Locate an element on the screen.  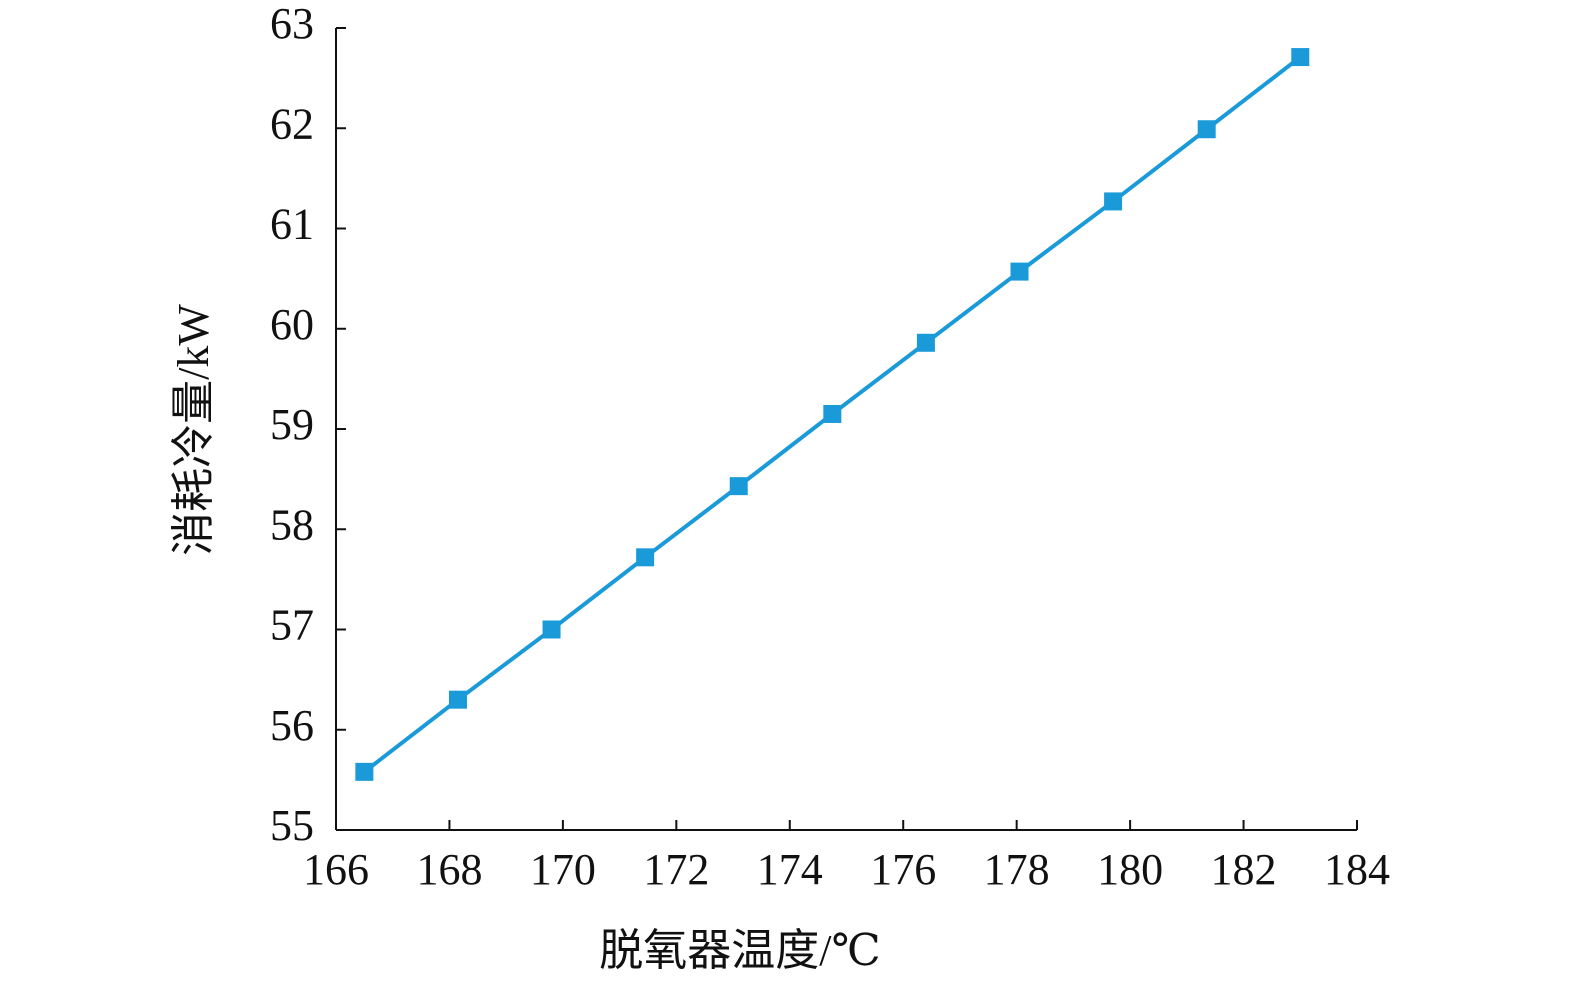
x-tick-label: 168 is located at coordinates (449, 869).